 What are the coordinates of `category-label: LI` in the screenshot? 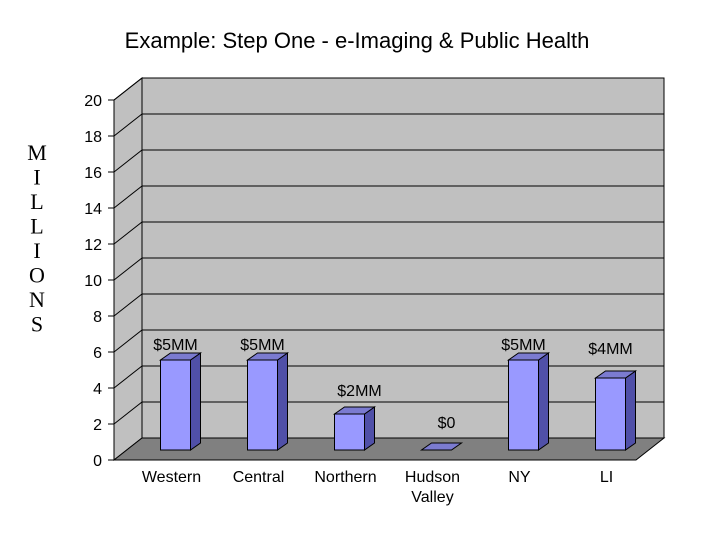 It's located at (606, 477).